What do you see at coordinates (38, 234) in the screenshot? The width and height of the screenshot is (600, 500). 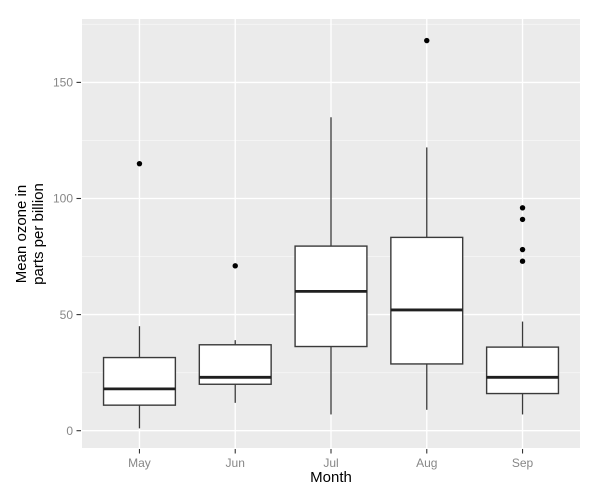 I see `y-axis-title-line2: parts per billion` at bounding box center [38, 234].